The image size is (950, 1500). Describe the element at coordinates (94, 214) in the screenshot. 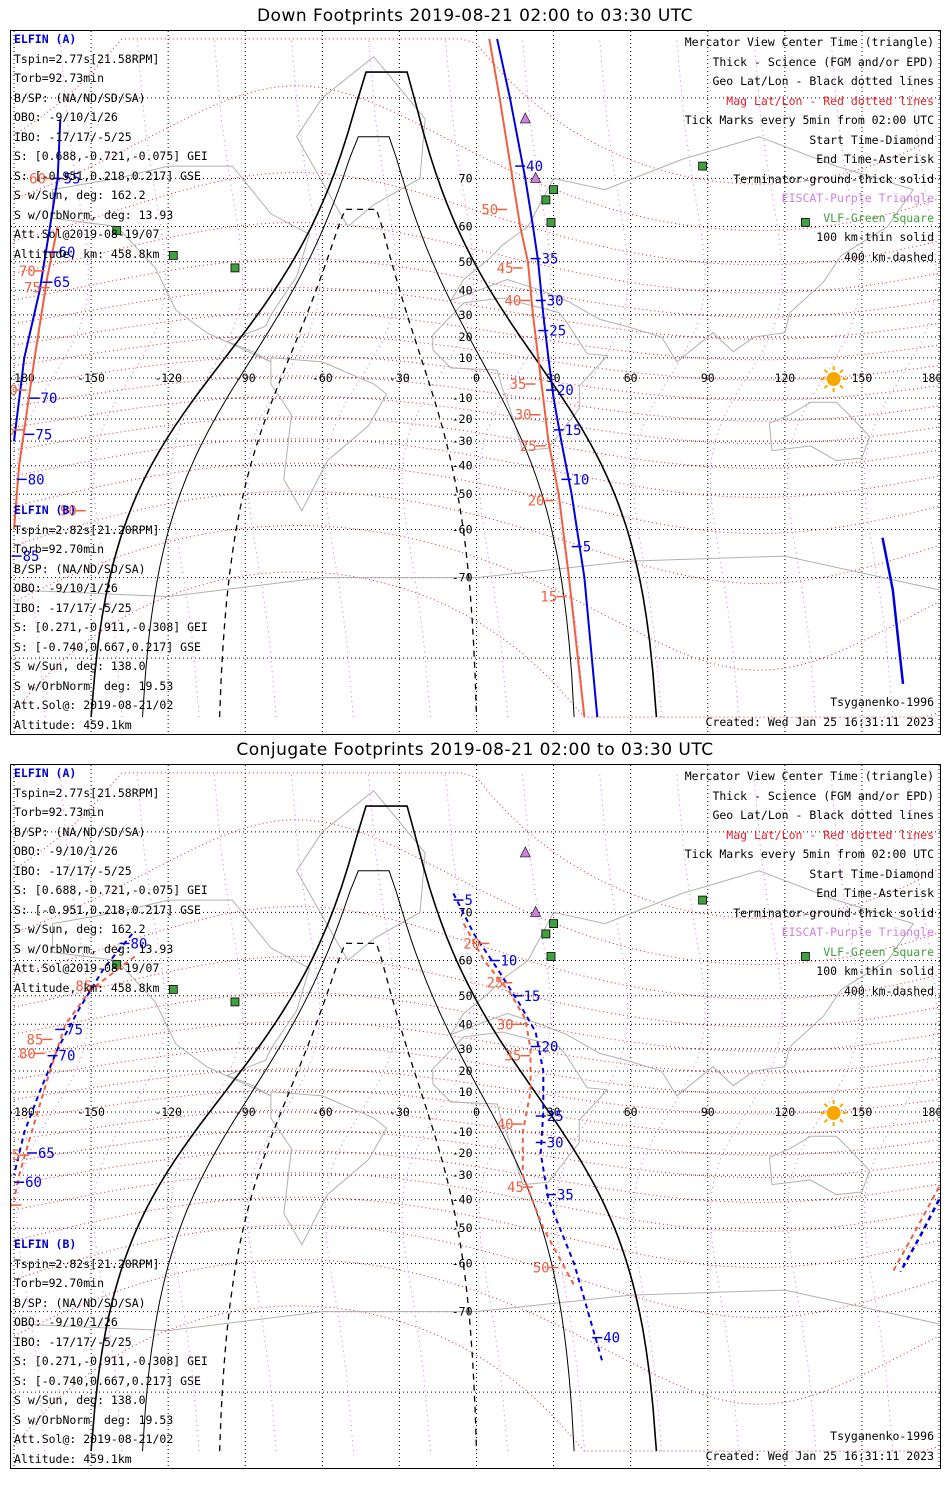

I see `satellite-info-line: S w/OrbNorm, deg: 13.93` at that location.